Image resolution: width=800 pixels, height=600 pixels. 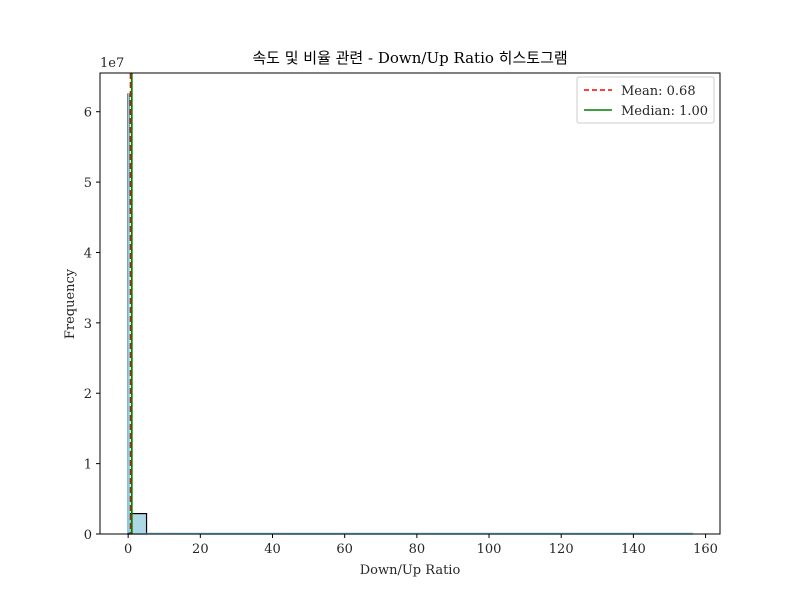 I want to click on y-multiplier-label: 1e7, so click(x=112, y=63).